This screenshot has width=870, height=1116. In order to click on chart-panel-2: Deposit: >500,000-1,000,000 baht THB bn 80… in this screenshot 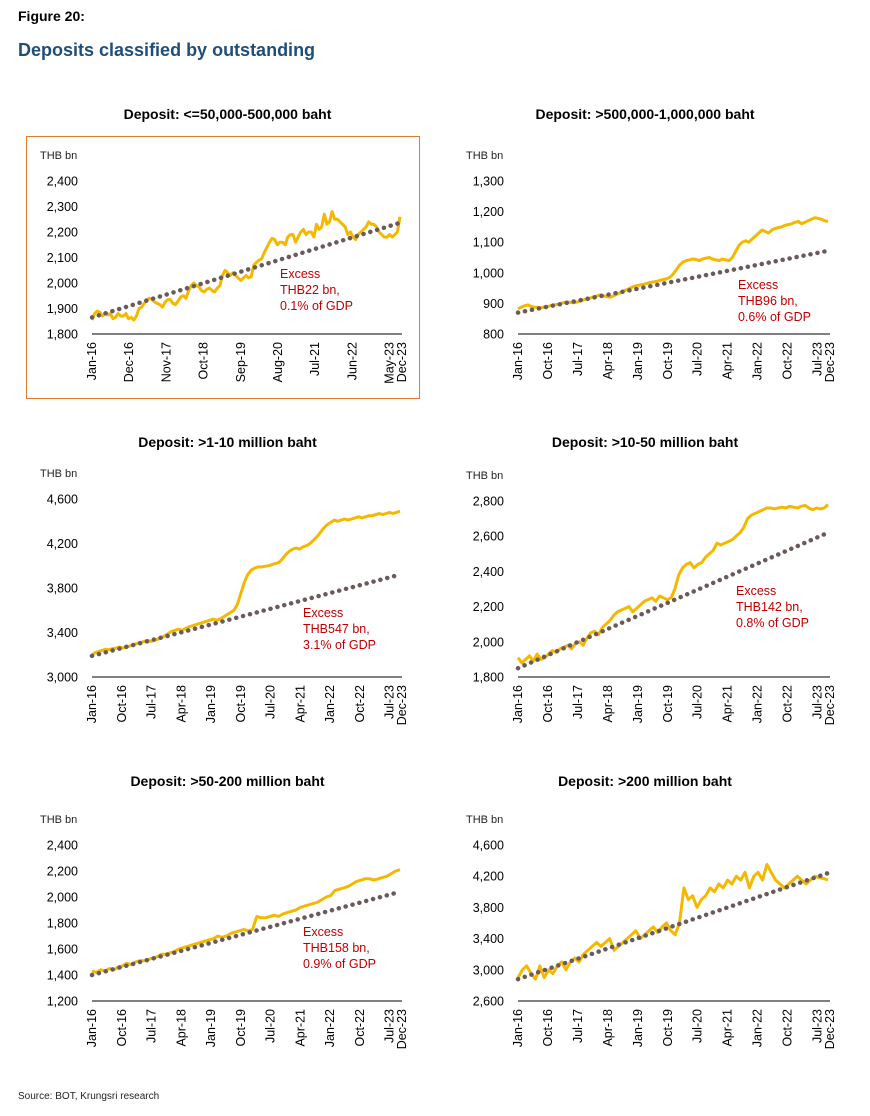, I will do `click(651, 244)`.